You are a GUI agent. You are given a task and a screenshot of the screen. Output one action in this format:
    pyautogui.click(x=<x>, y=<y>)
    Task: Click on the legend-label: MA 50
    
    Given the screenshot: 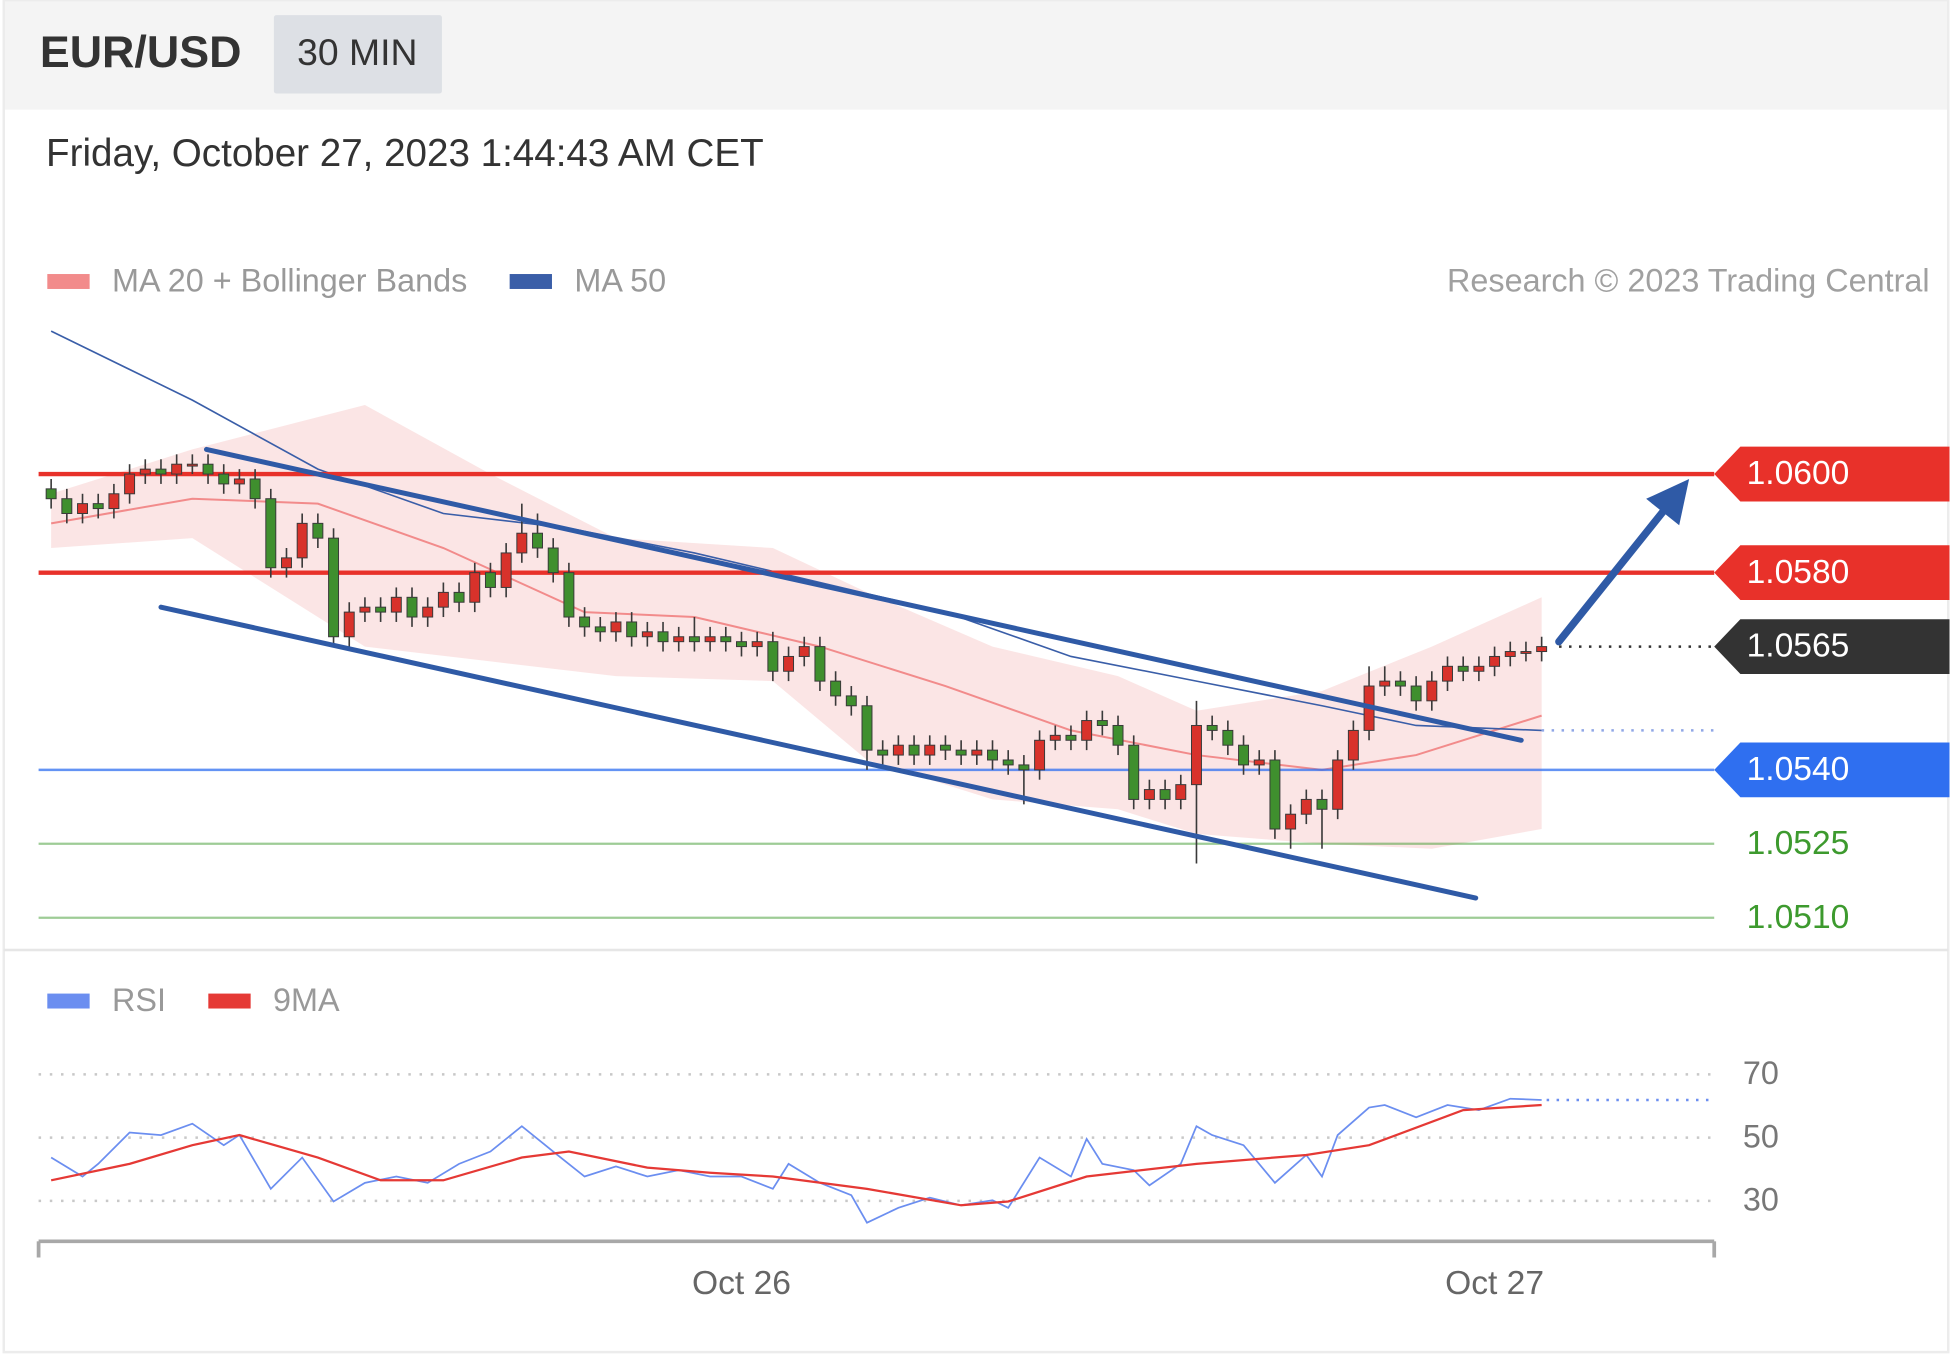 What is the action you would take?
    pyautogui.click(x=620, y=280)
    